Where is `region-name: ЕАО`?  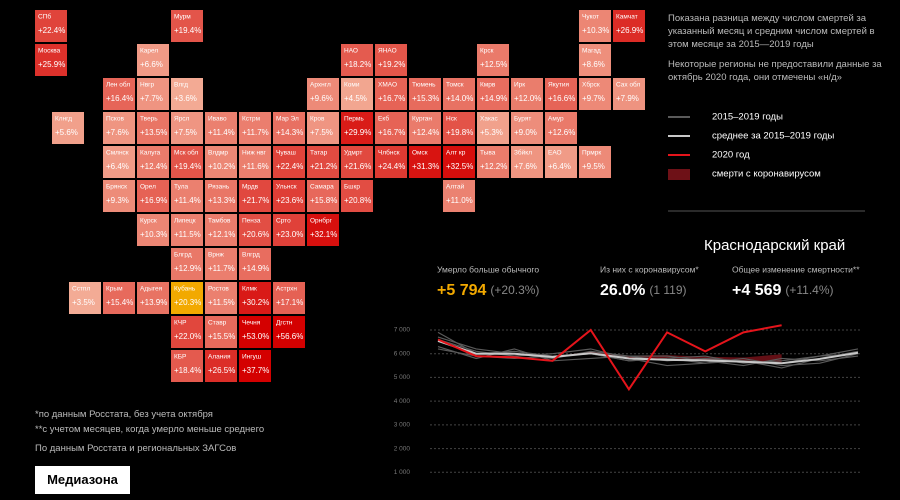
region-name: ЕАО is located at coordinates (555, 153).